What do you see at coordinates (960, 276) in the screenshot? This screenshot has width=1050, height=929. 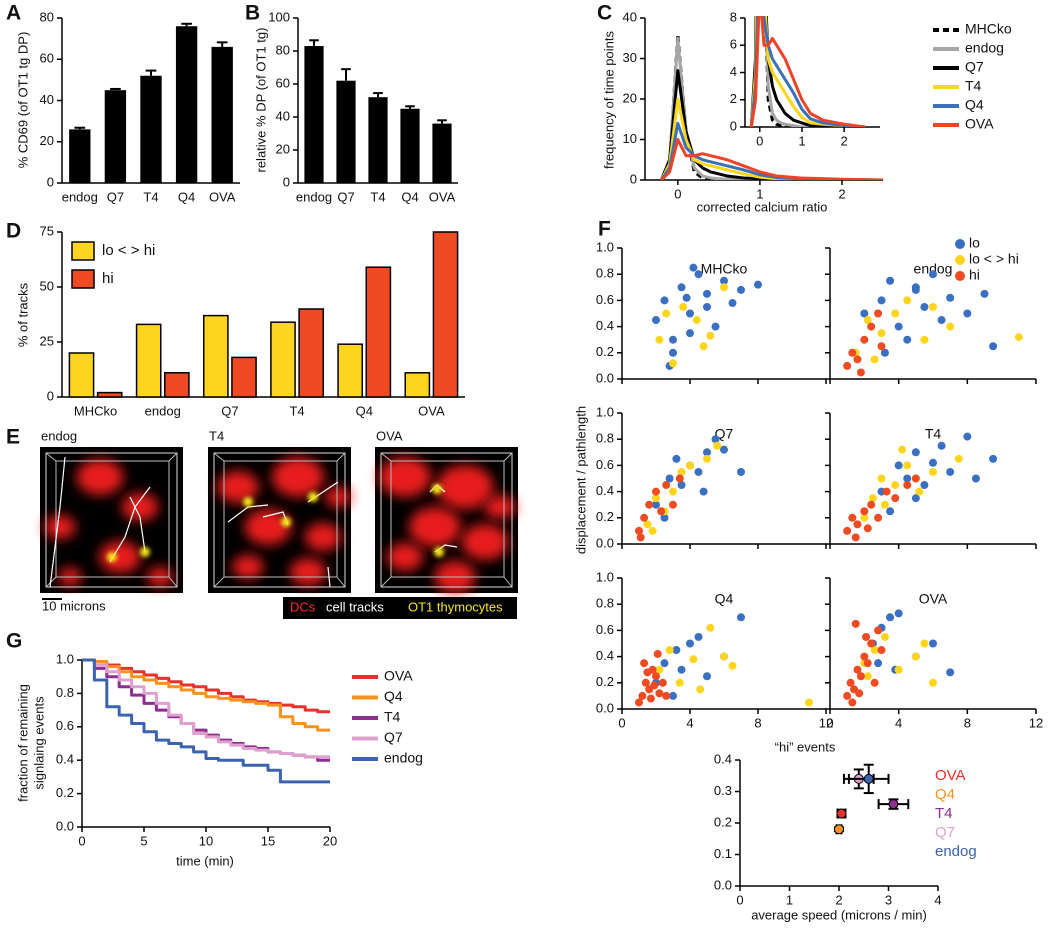 I see `legend-marker` at bounding box center [960, 276].